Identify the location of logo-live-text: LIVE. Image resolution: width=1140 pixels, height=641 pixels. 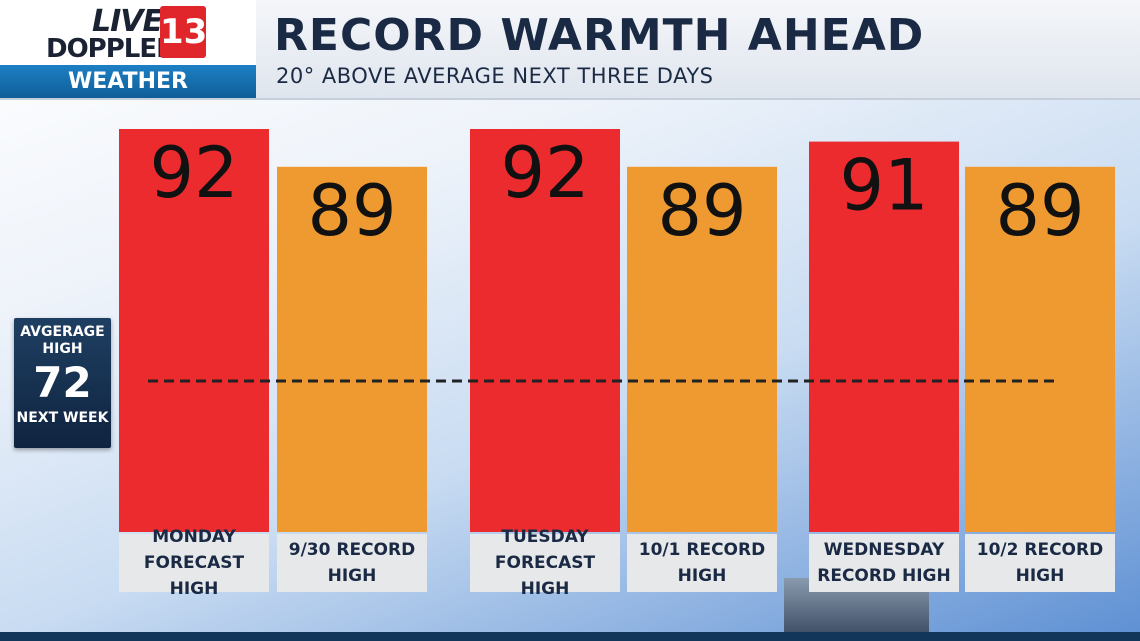
(127, 21).